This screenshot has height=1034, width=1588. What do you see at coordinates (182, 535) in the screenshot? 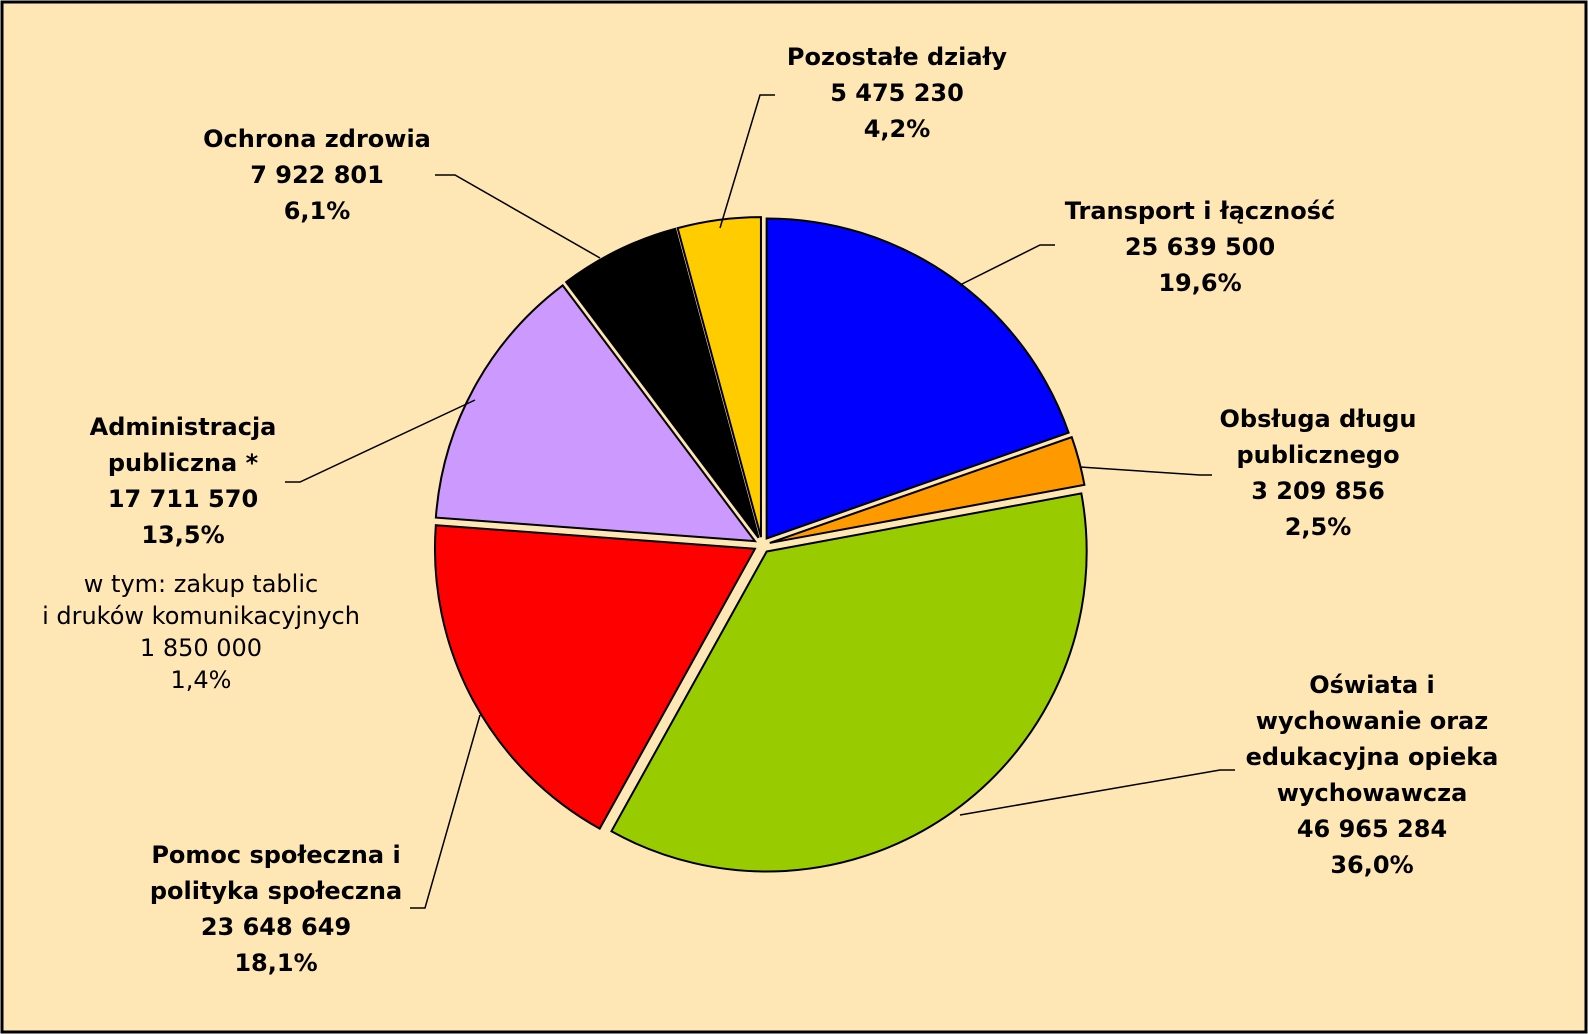
I see `percent-label: 13,5%` at bounding box center [182, 535].